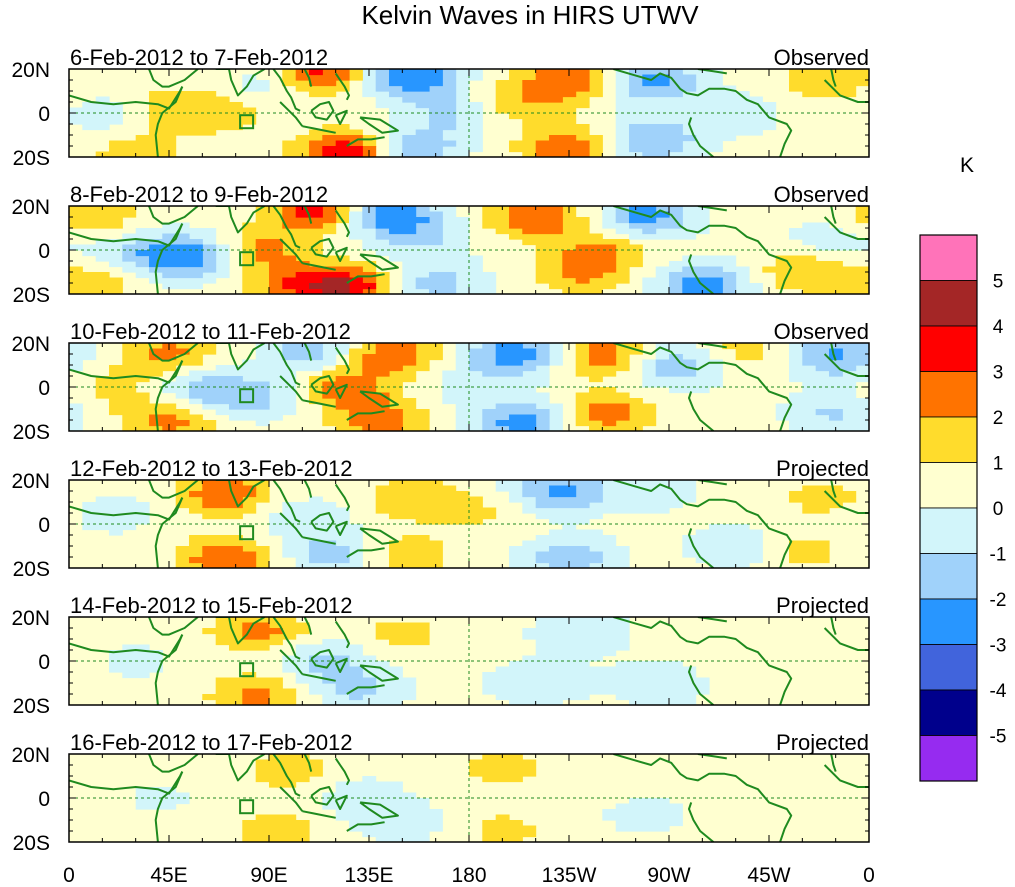 Image resolution: width=1015 pixels, height=887 pixels. What do you see at coordinates (530, 15) in the screenshot?
I see `chart-title: Kelvin Waves in HIRS UTWV` at bounding box center [530, 15].